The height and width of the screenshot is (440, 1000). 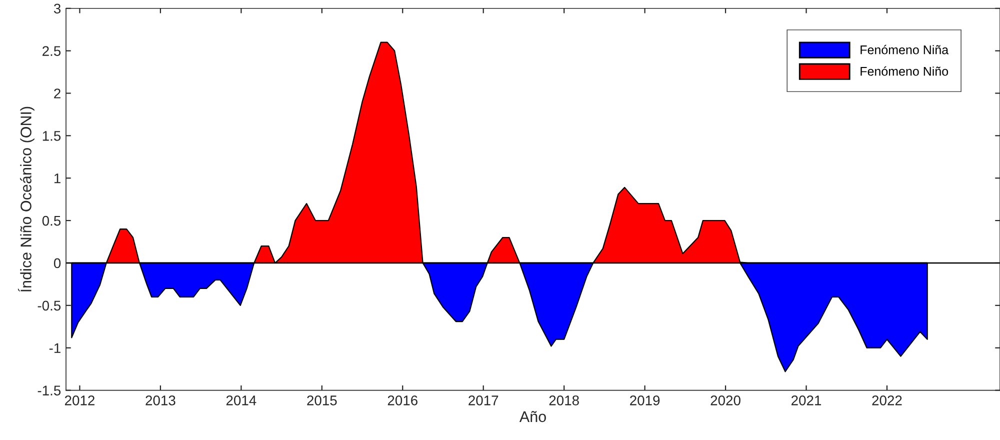 What do you see at coordinates (645, 401) in the screenshot?
I see `x-tick-label: 2019` at bounding box center [645, 401].